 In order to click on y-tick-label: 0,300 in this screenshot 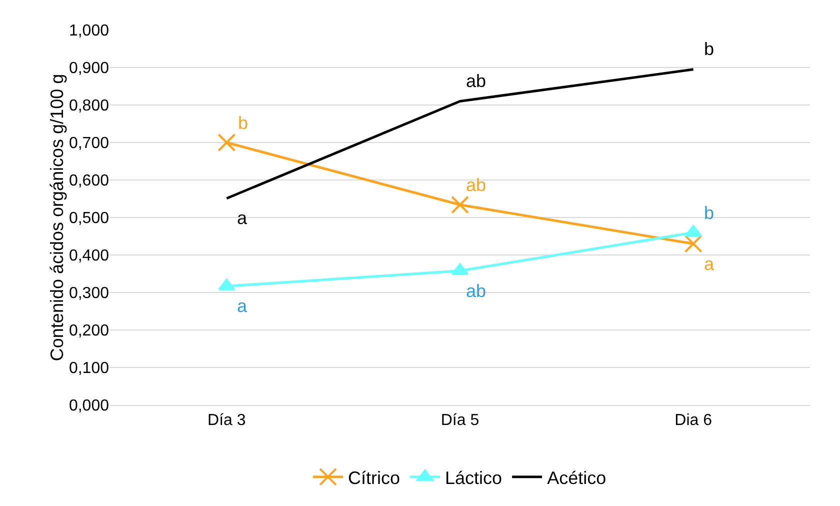, I will do `click(89, 293)`.